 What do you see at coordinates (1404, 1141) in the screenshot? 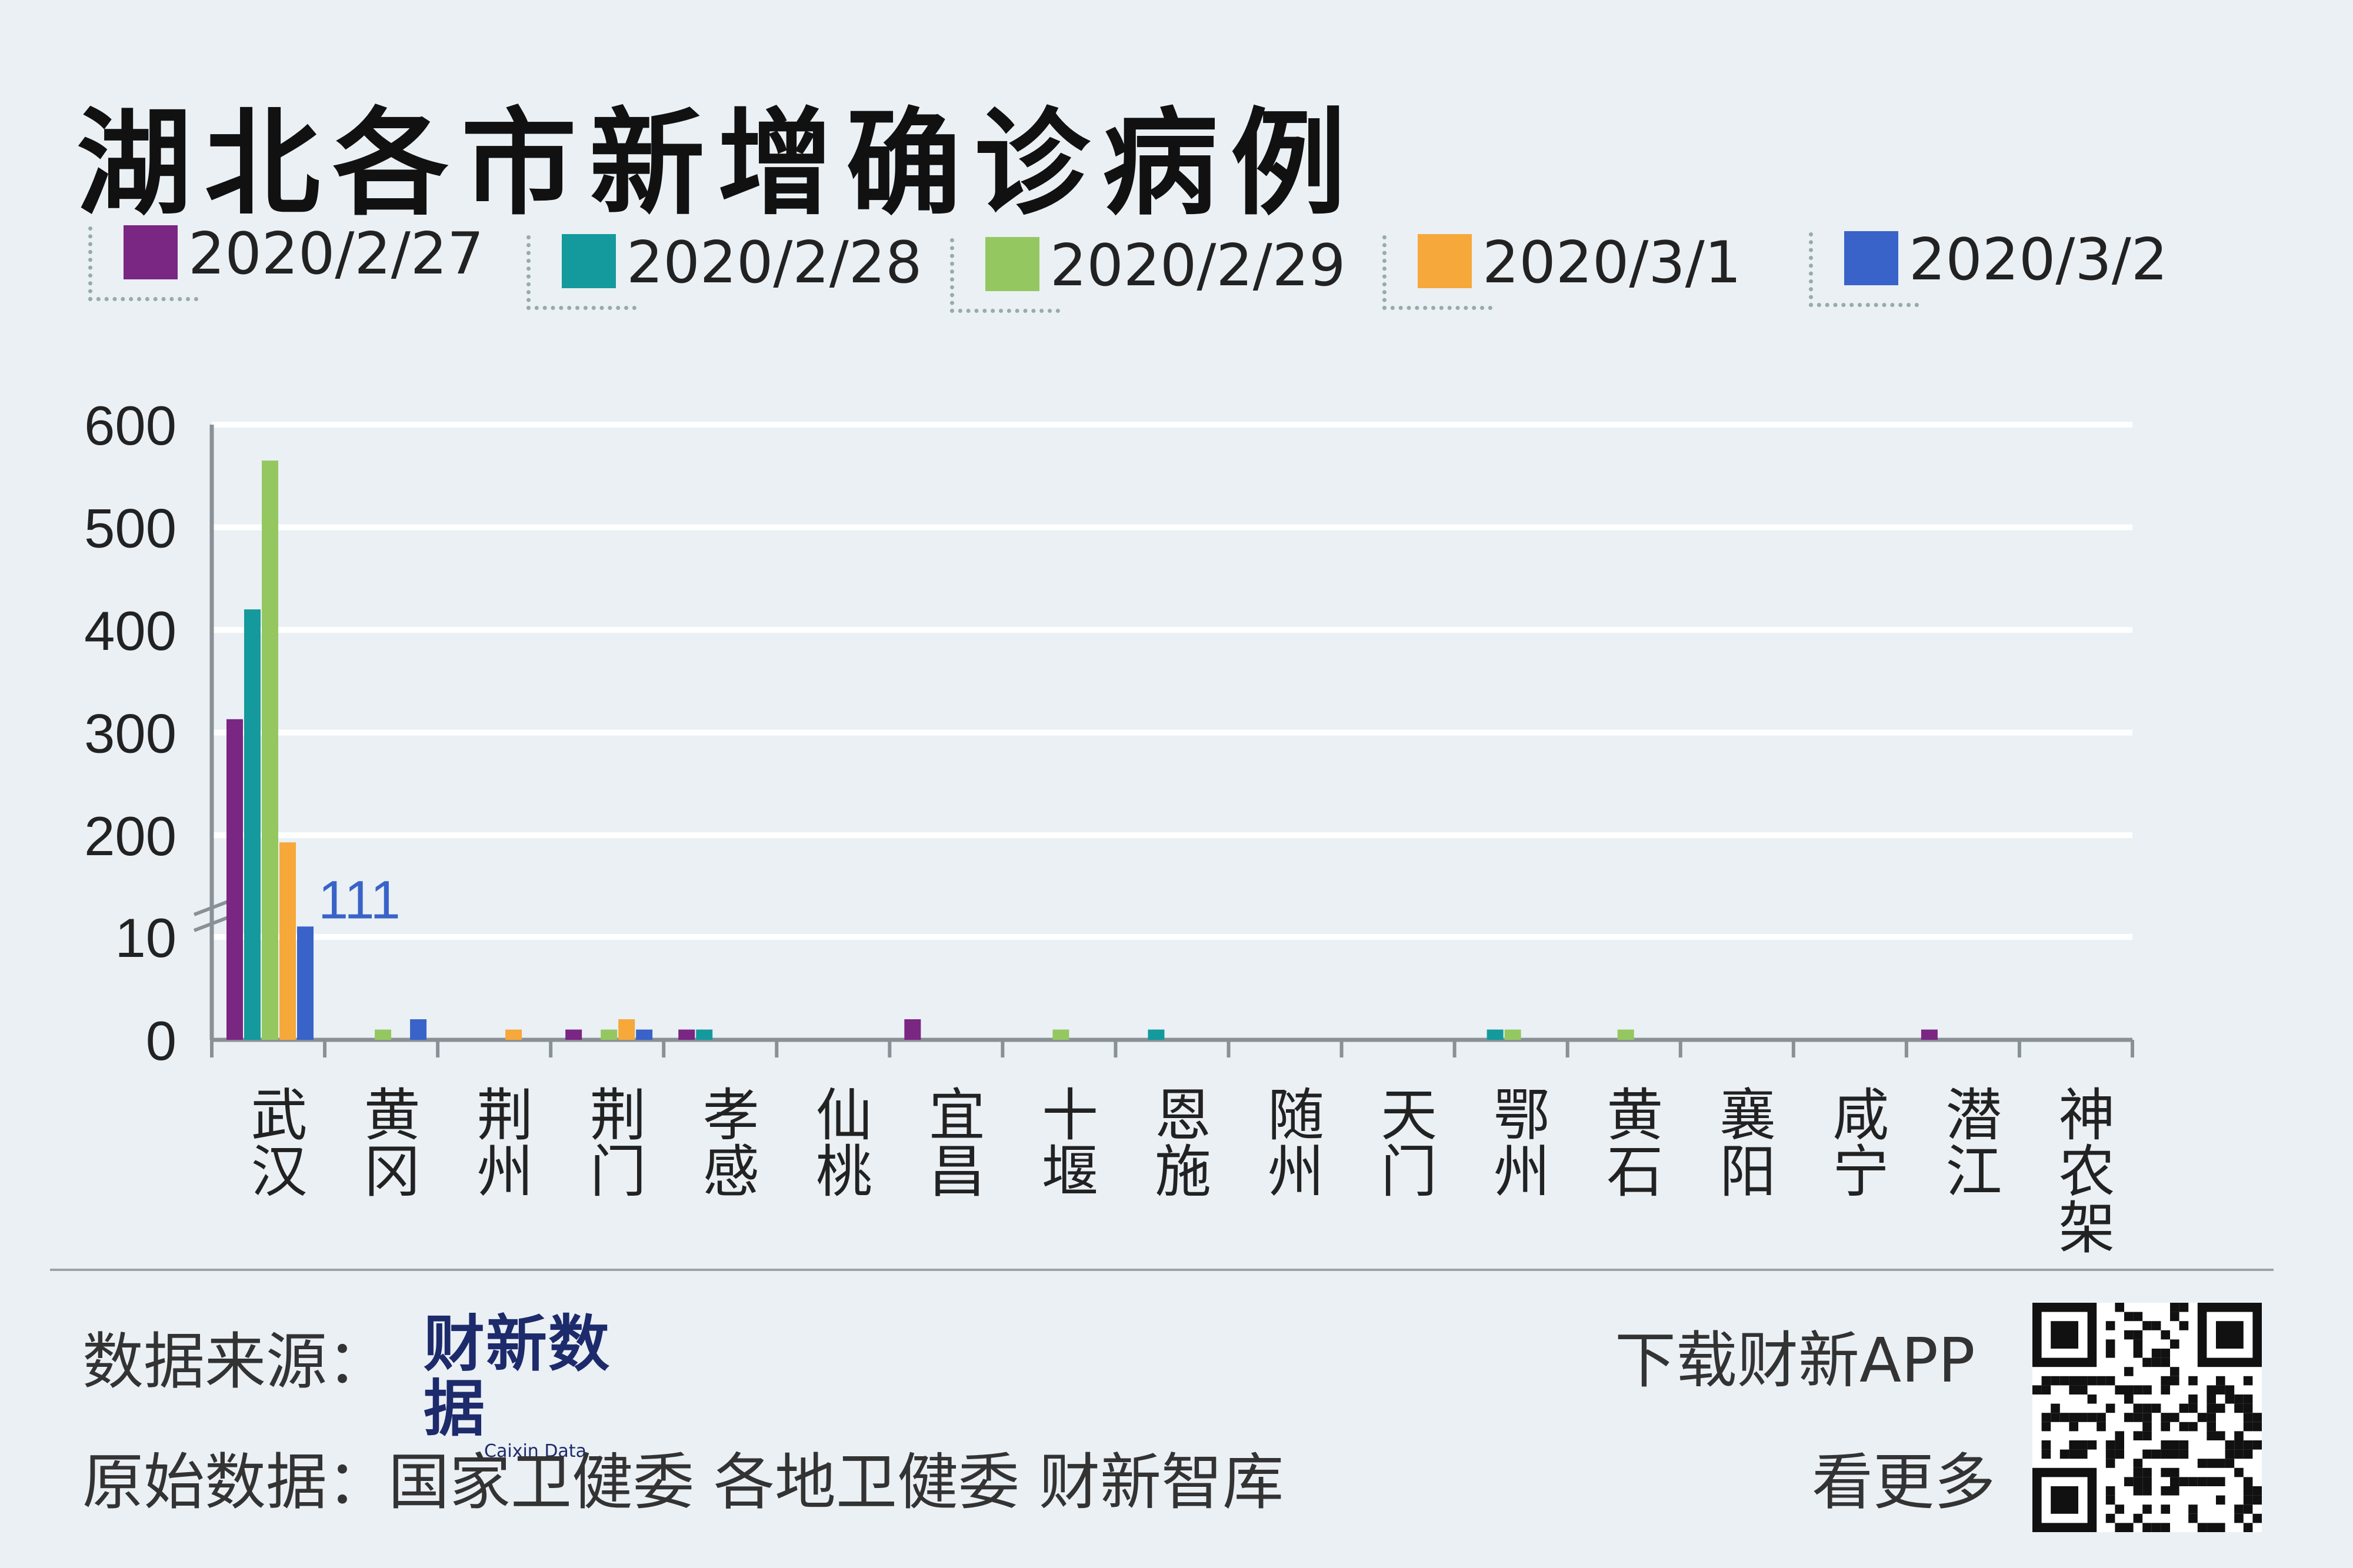
I see `x-category-label: 天门` at bounding box center [1404, 1141].